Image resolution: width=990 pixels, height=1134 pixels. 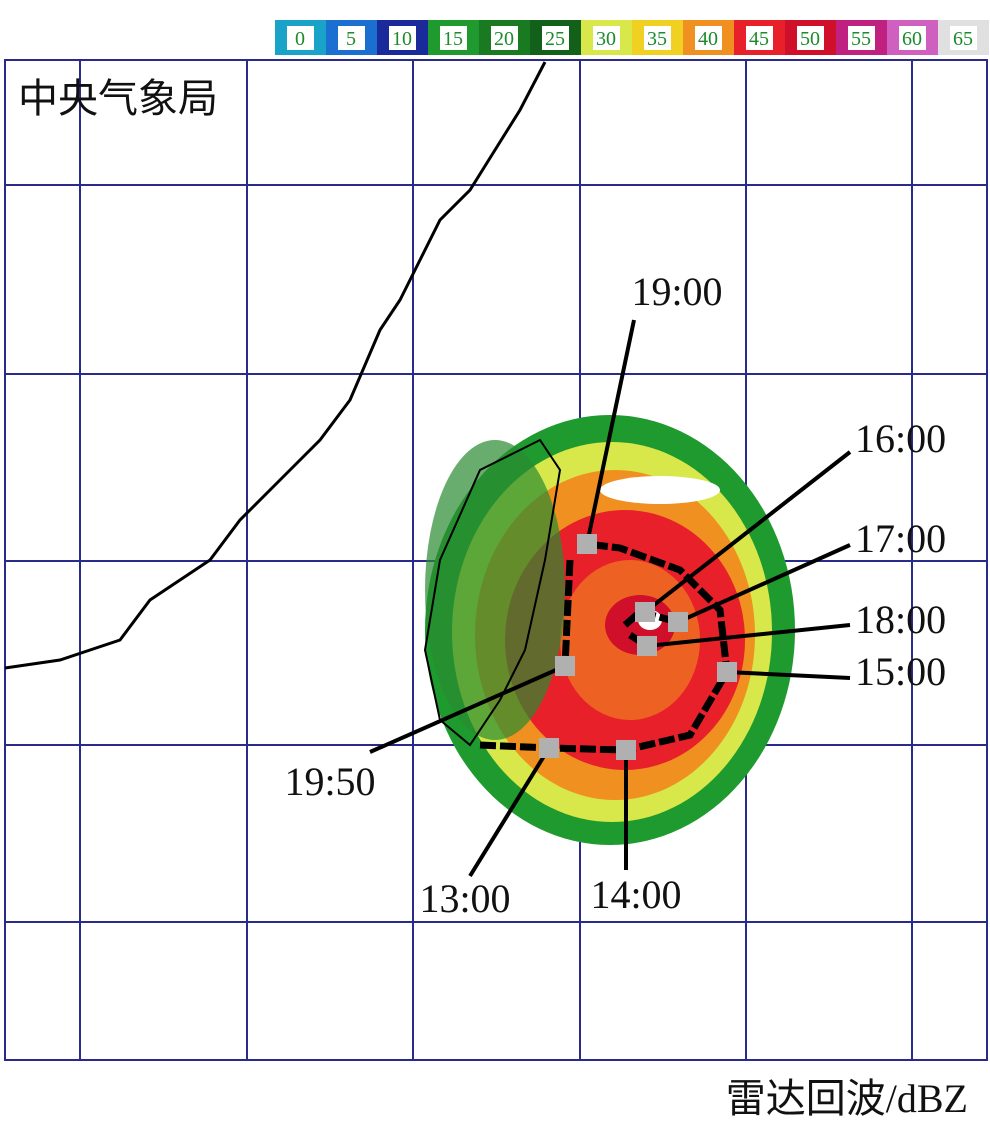 I want to click on legend-label: 25, so click(x=555, y=39).